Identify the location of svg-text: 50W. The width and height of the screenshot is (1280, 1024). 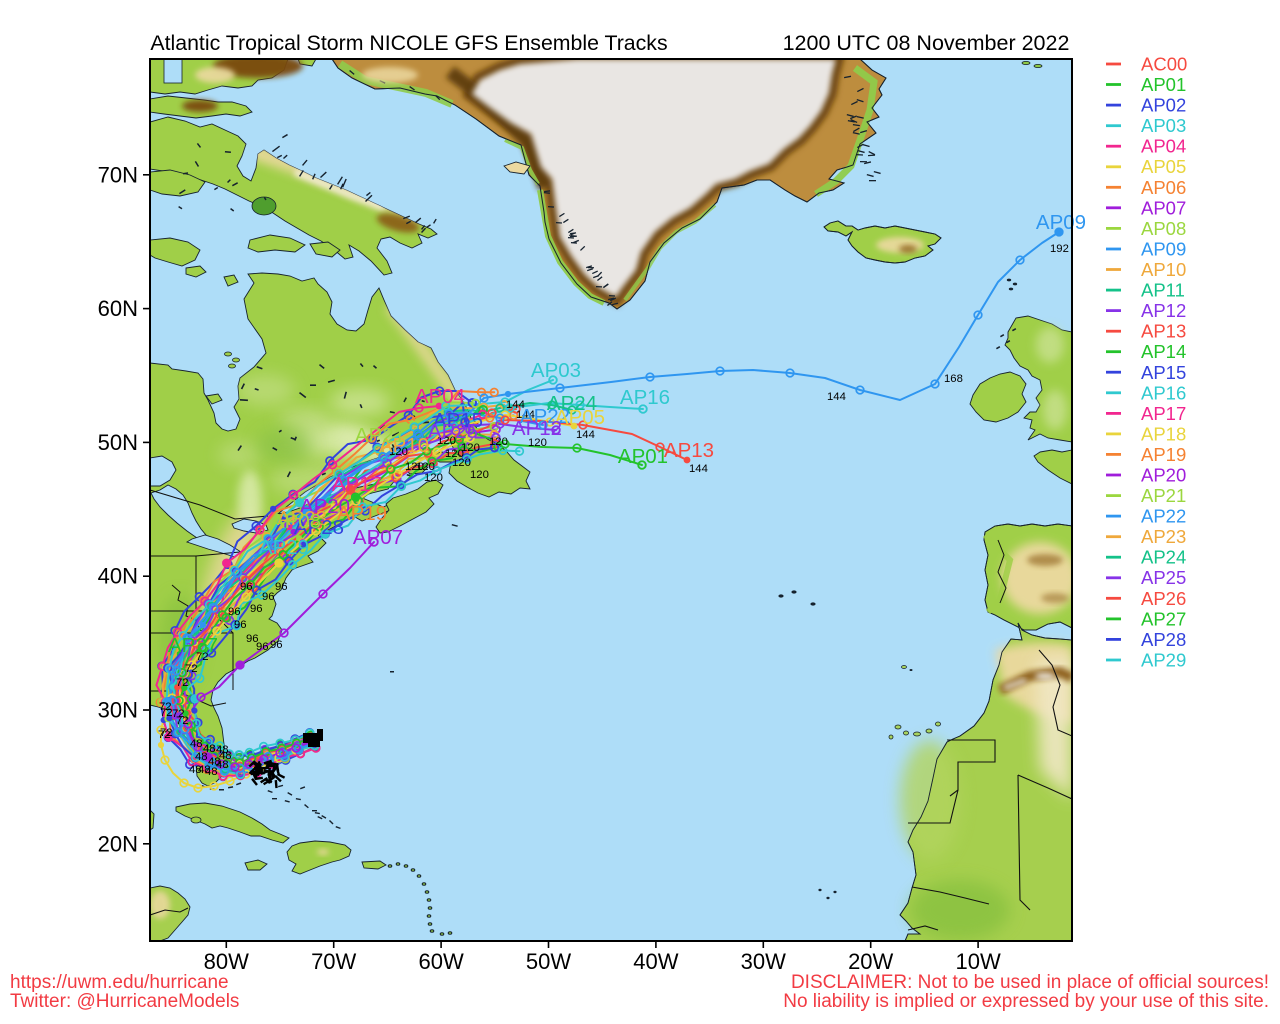
(548, 961).